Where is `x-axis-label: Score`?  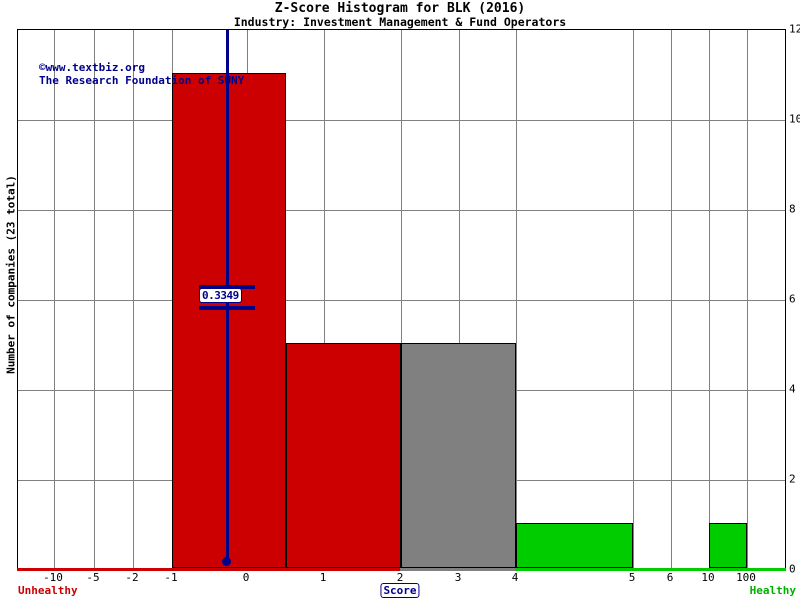
x-axis-label: Score is located at coordinates (400, 590).